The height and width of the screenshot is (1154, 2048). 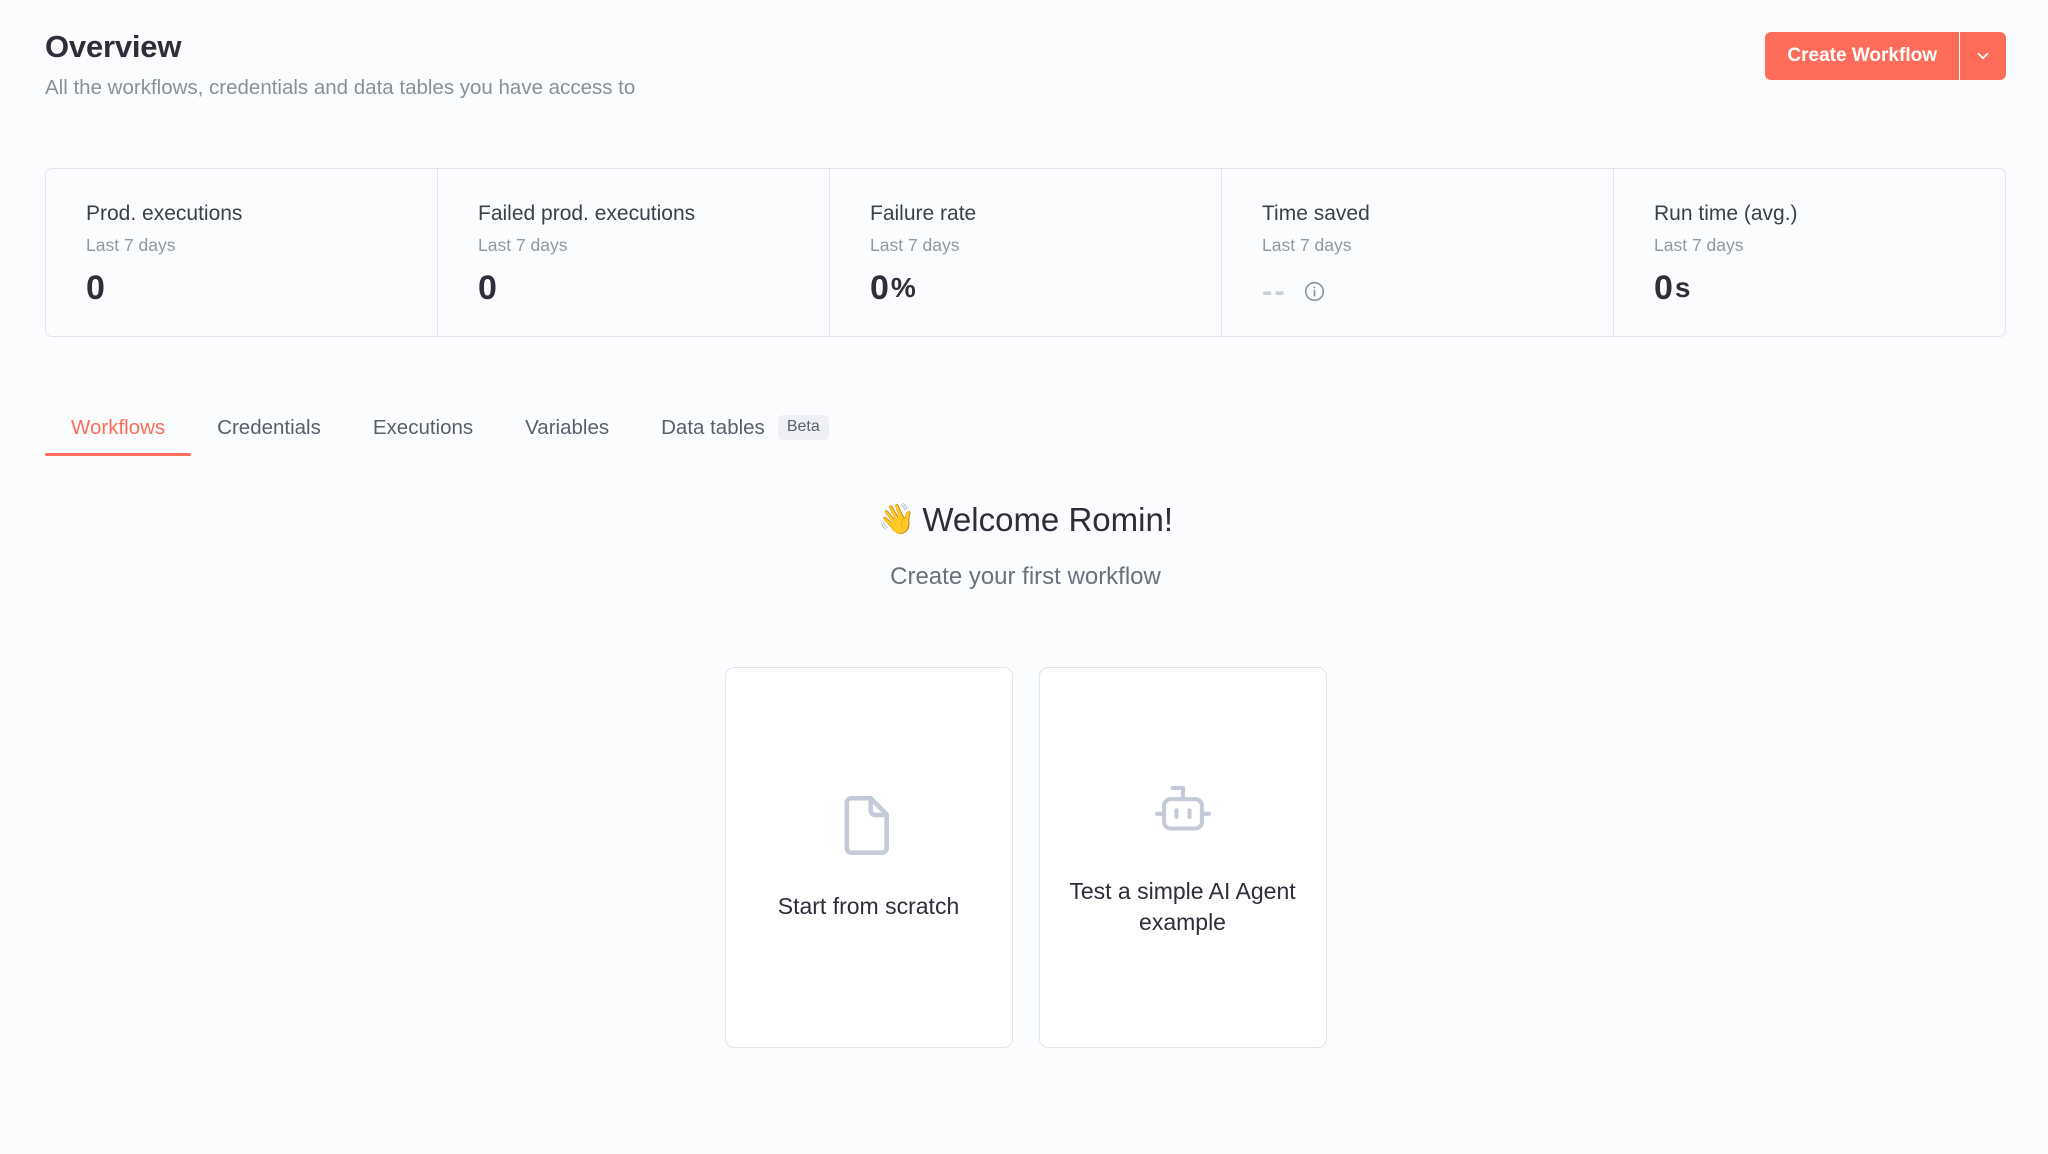 I want to click on create-workflow-button-group: Create Workflow, so click(x=1885, y=56).